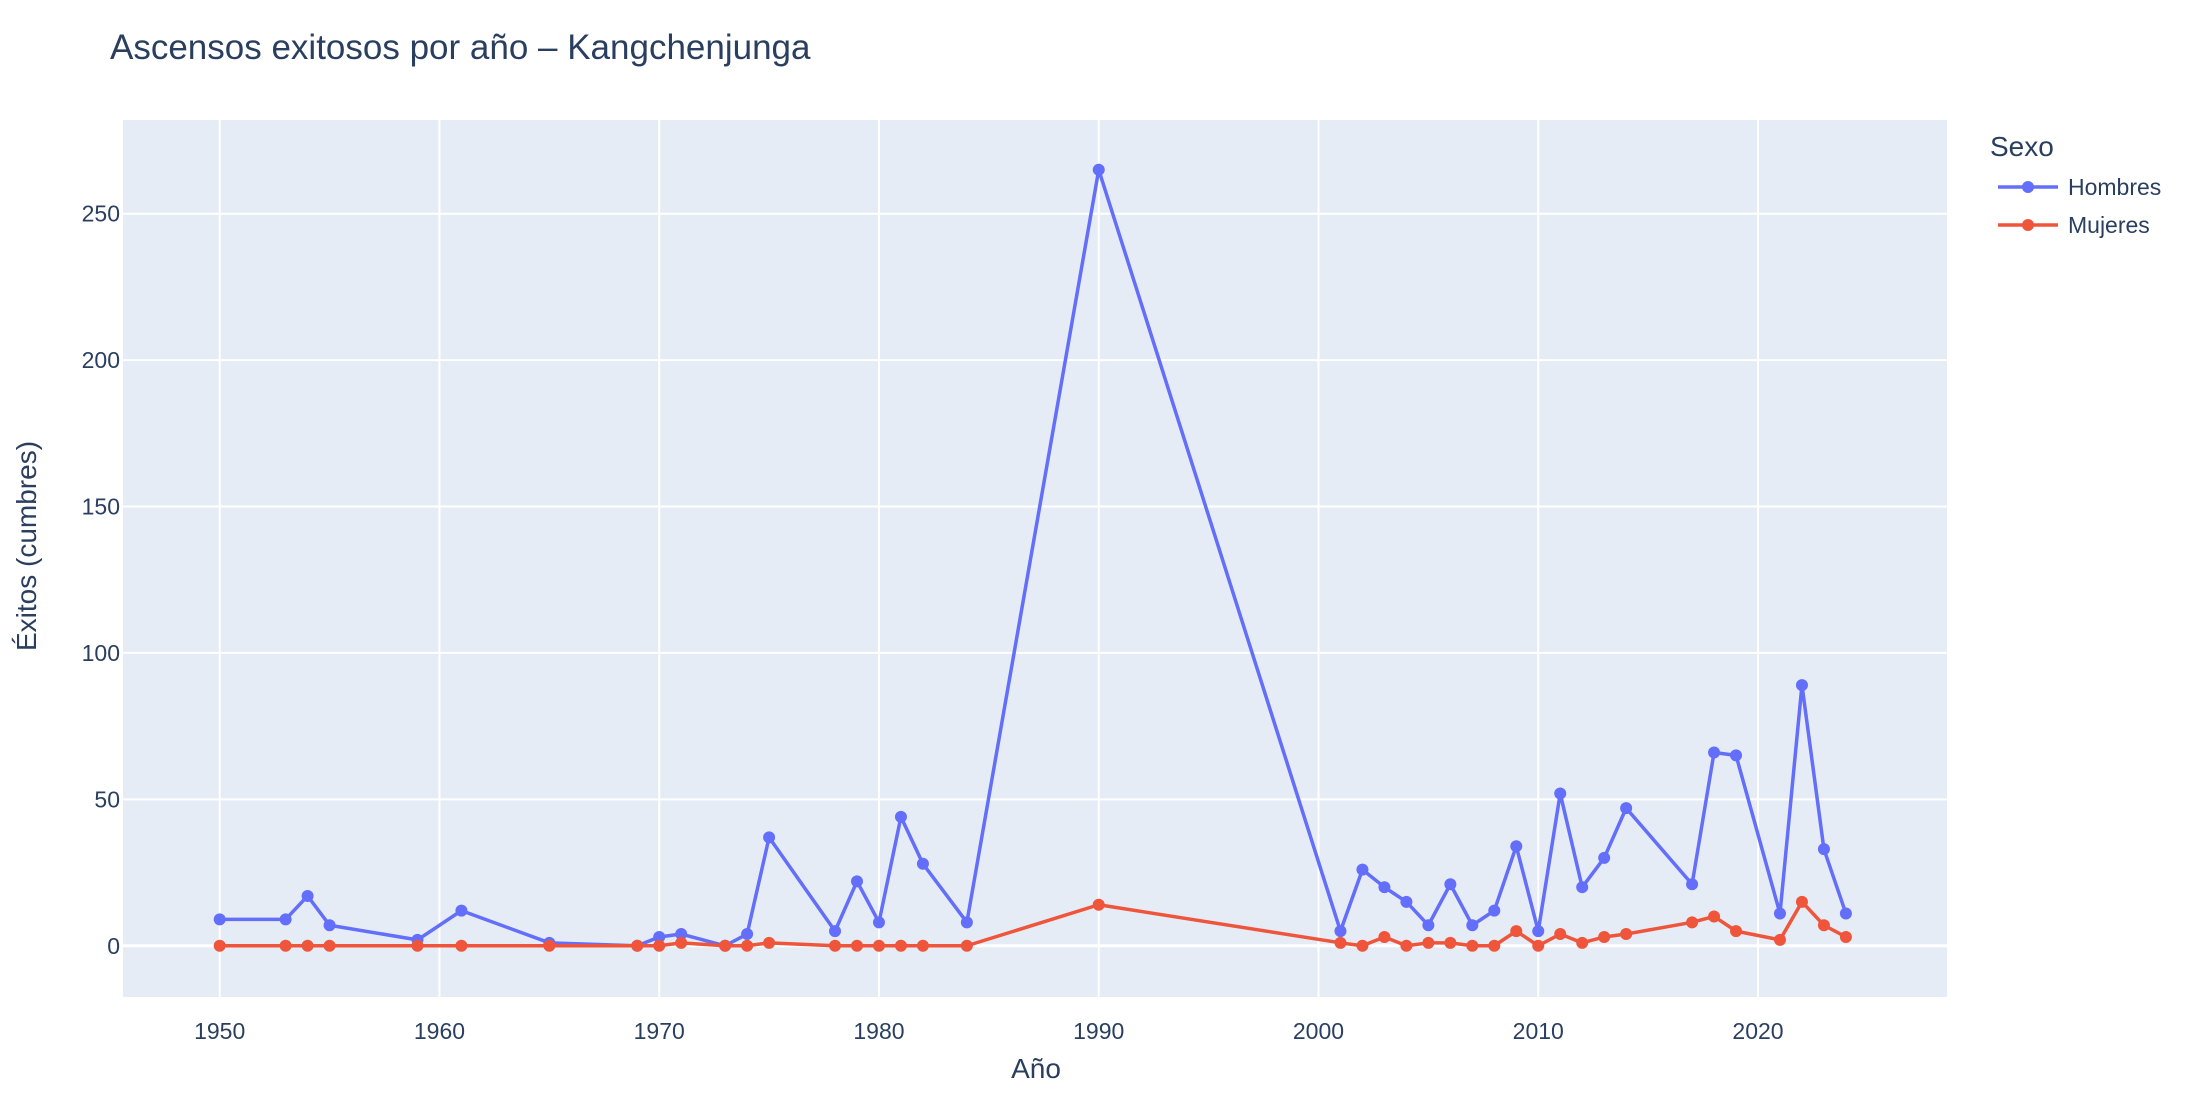 This screenshot has width=2200, height=1100. What do you see at coordinates (2022, 146) in the screenshot?
I see `legend-title: Sexo` at bounding box center [2022, 146].